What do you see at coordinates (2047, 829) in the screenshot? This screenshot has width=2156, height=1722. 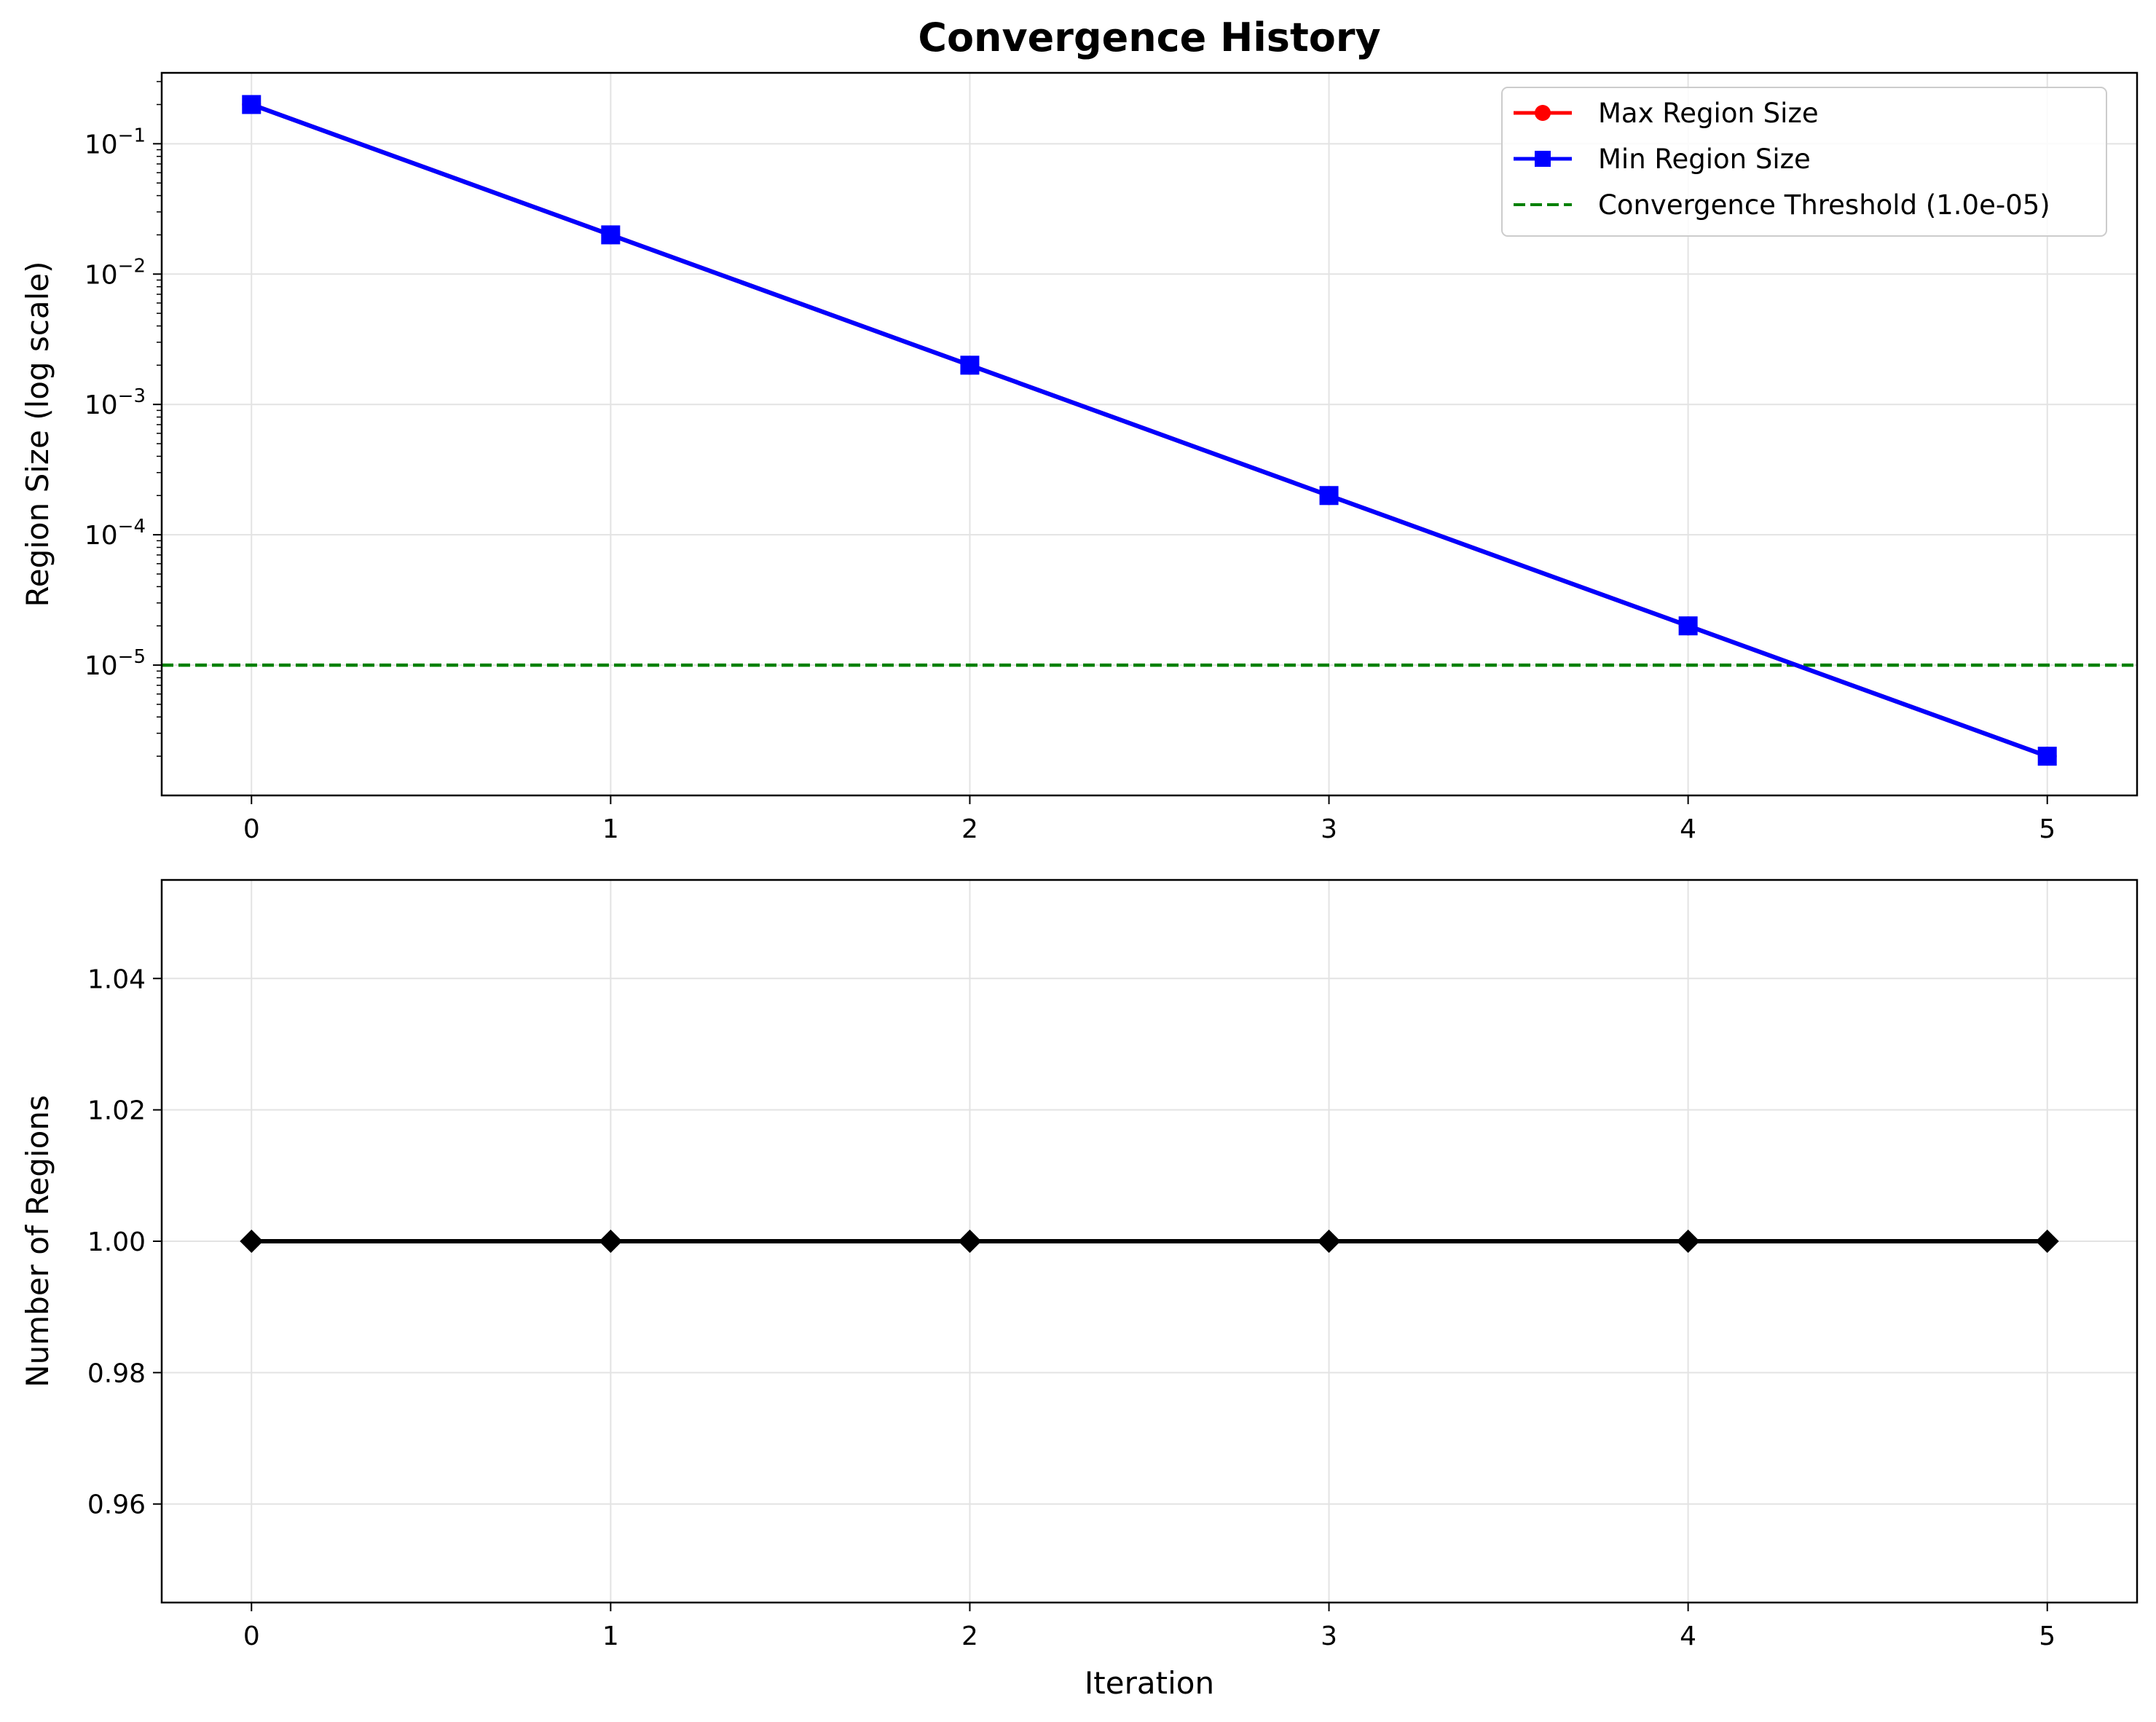 I see `top-x-tick-label: 5` at bounding box center [2047, 829].